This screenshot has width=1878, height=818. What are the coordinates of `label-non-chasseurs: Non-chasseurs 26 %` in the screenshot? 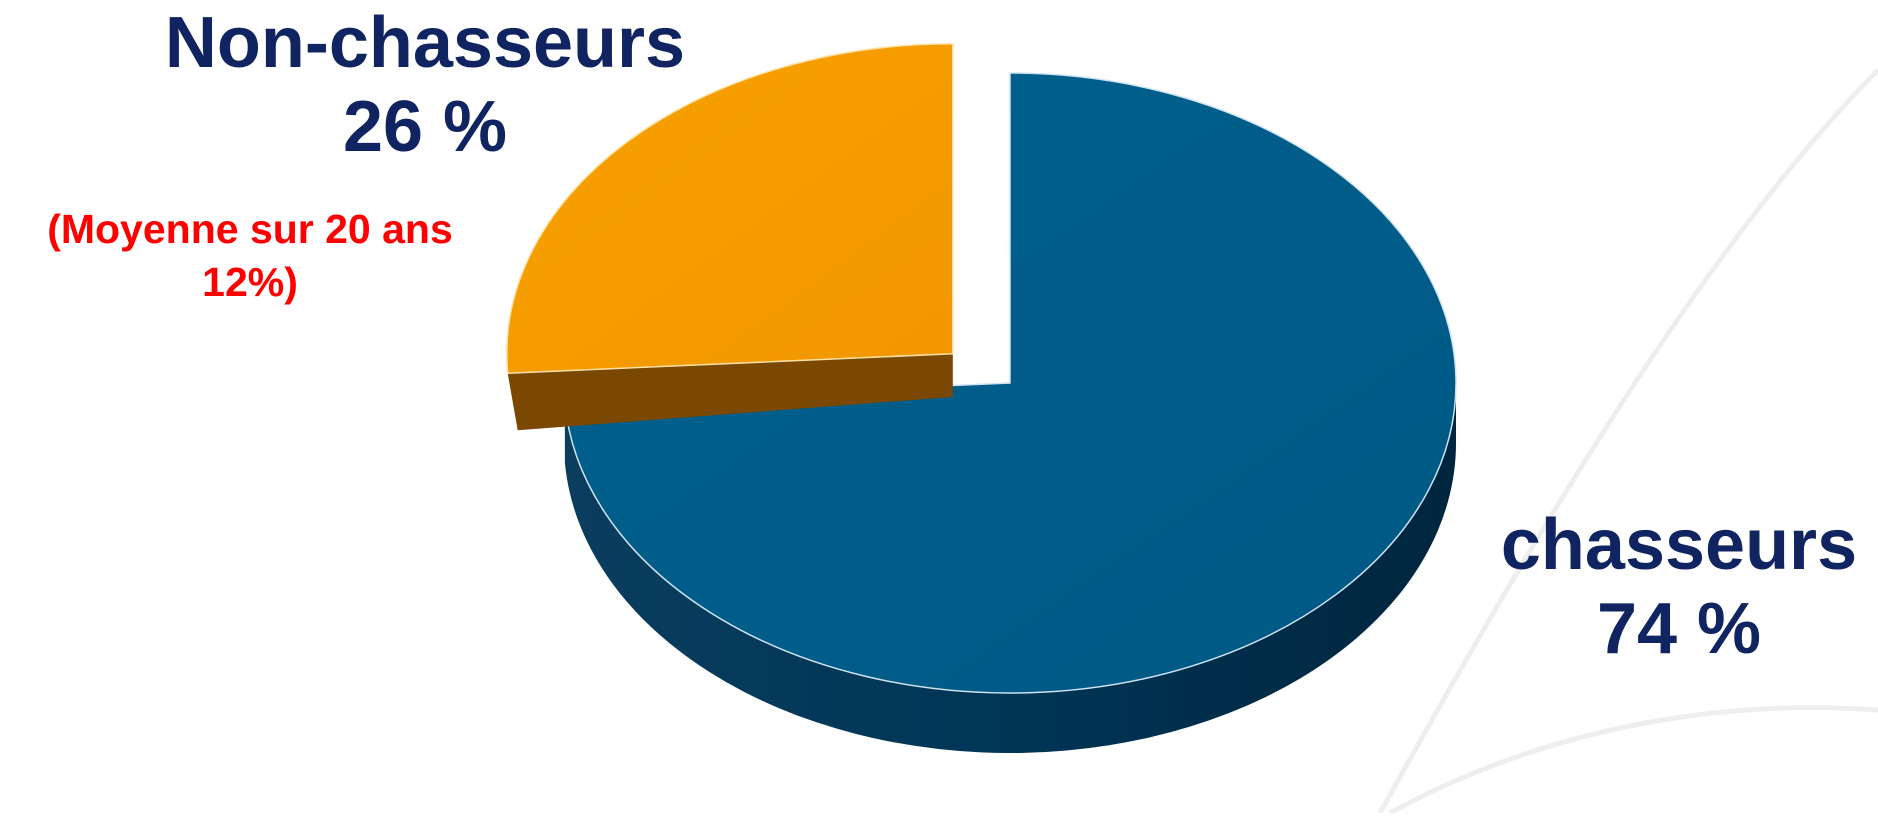 It's located at (425, 85).